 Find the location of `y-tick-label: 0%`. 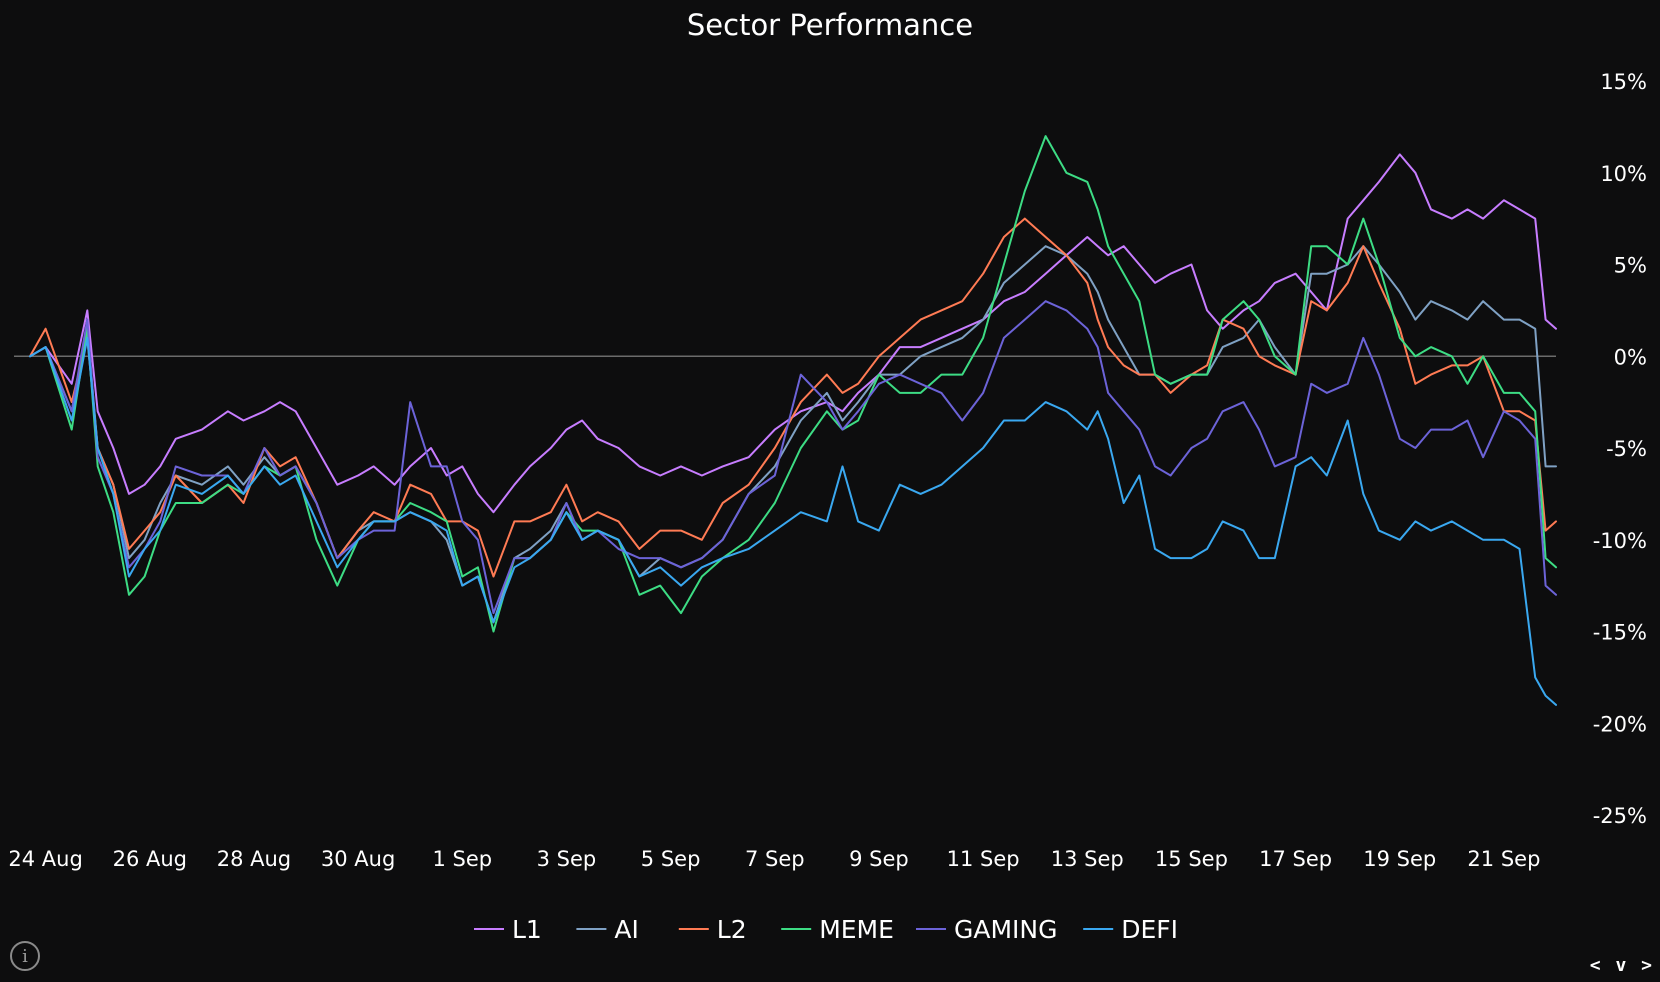

y-tick-label: 0% is located at coordinates (1630, 357).